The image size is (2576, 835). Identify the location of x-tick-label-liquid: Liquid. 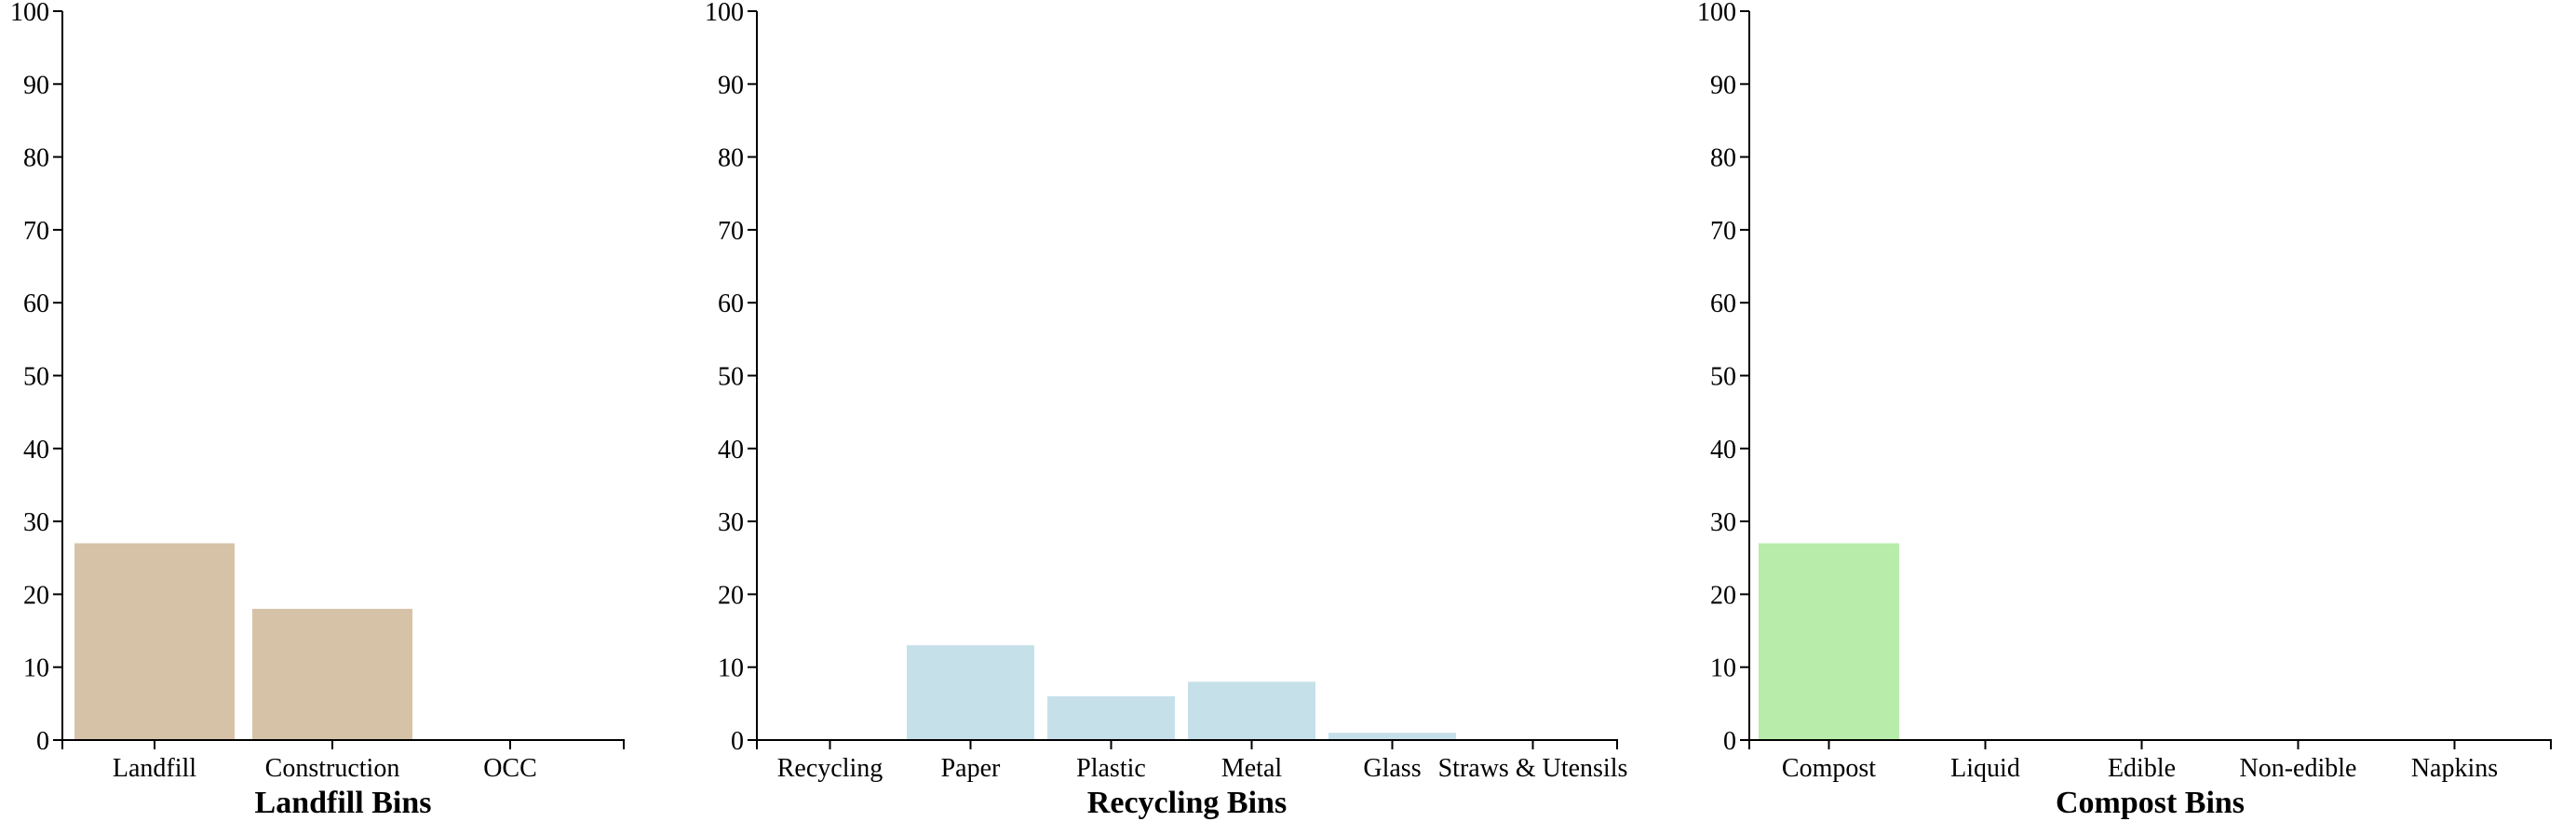
(1985, 768).